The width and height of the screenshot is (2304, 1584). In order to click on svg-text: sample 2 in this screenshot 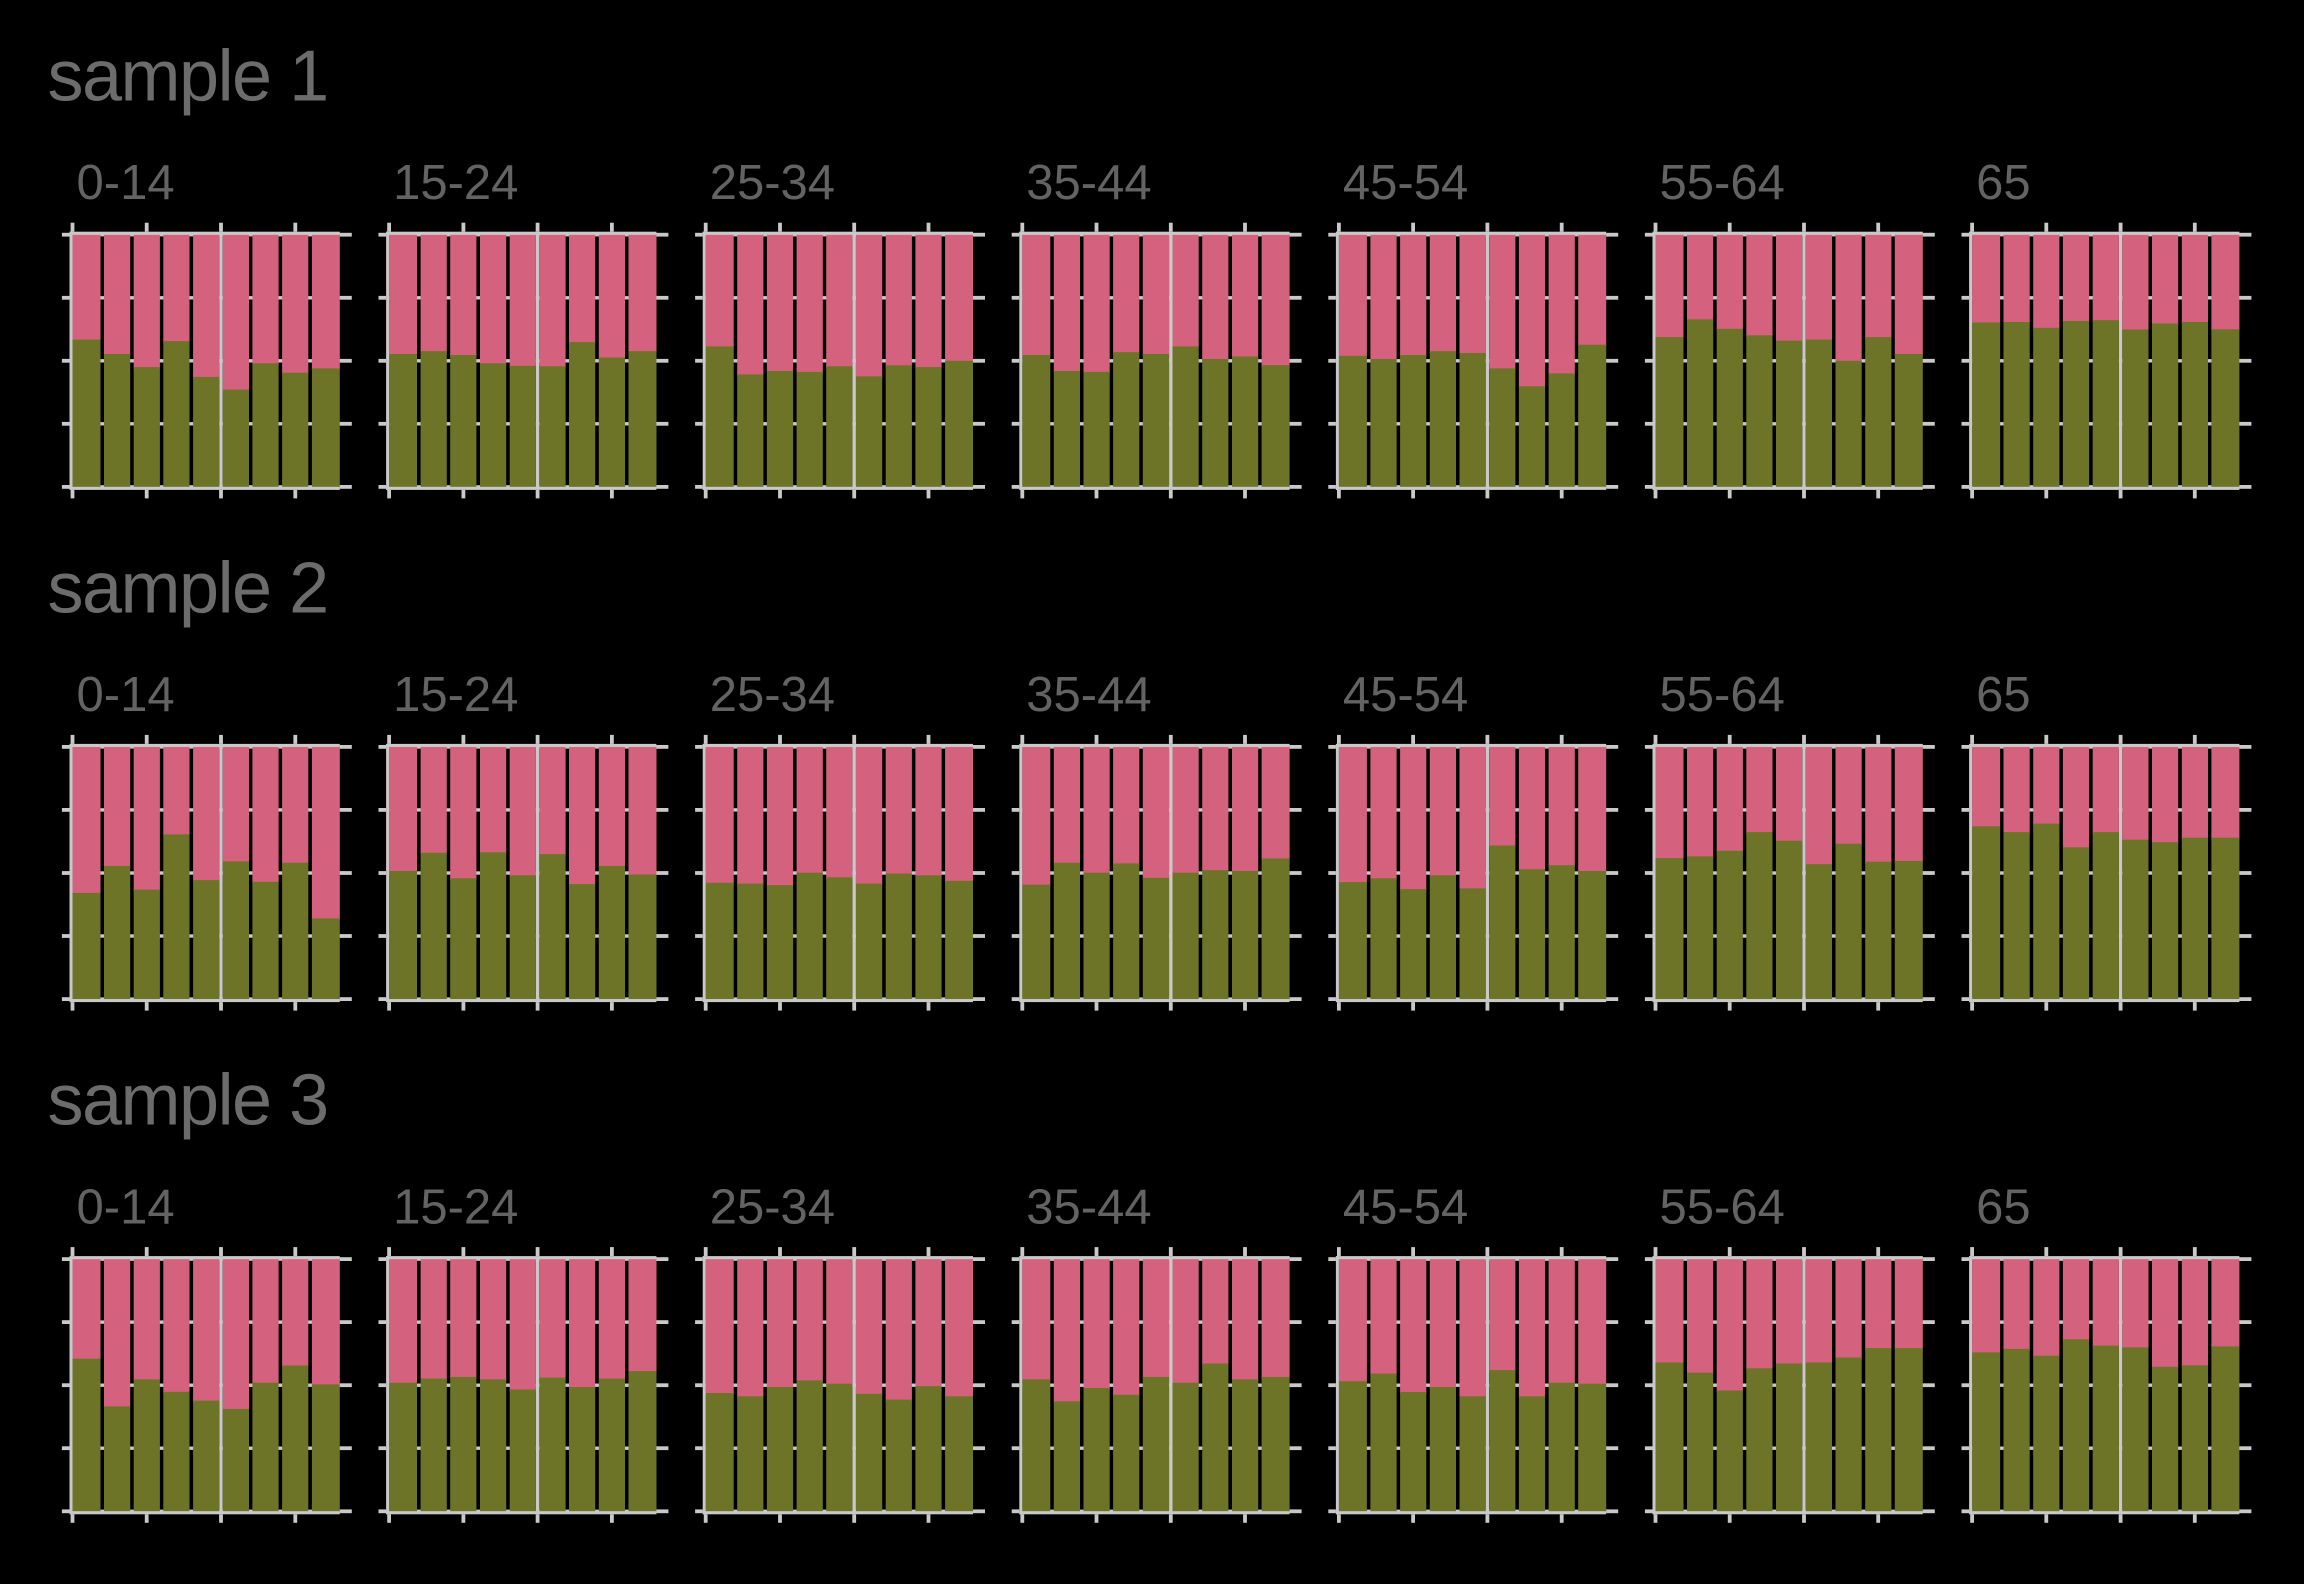, I will do `click(188, 589)`.